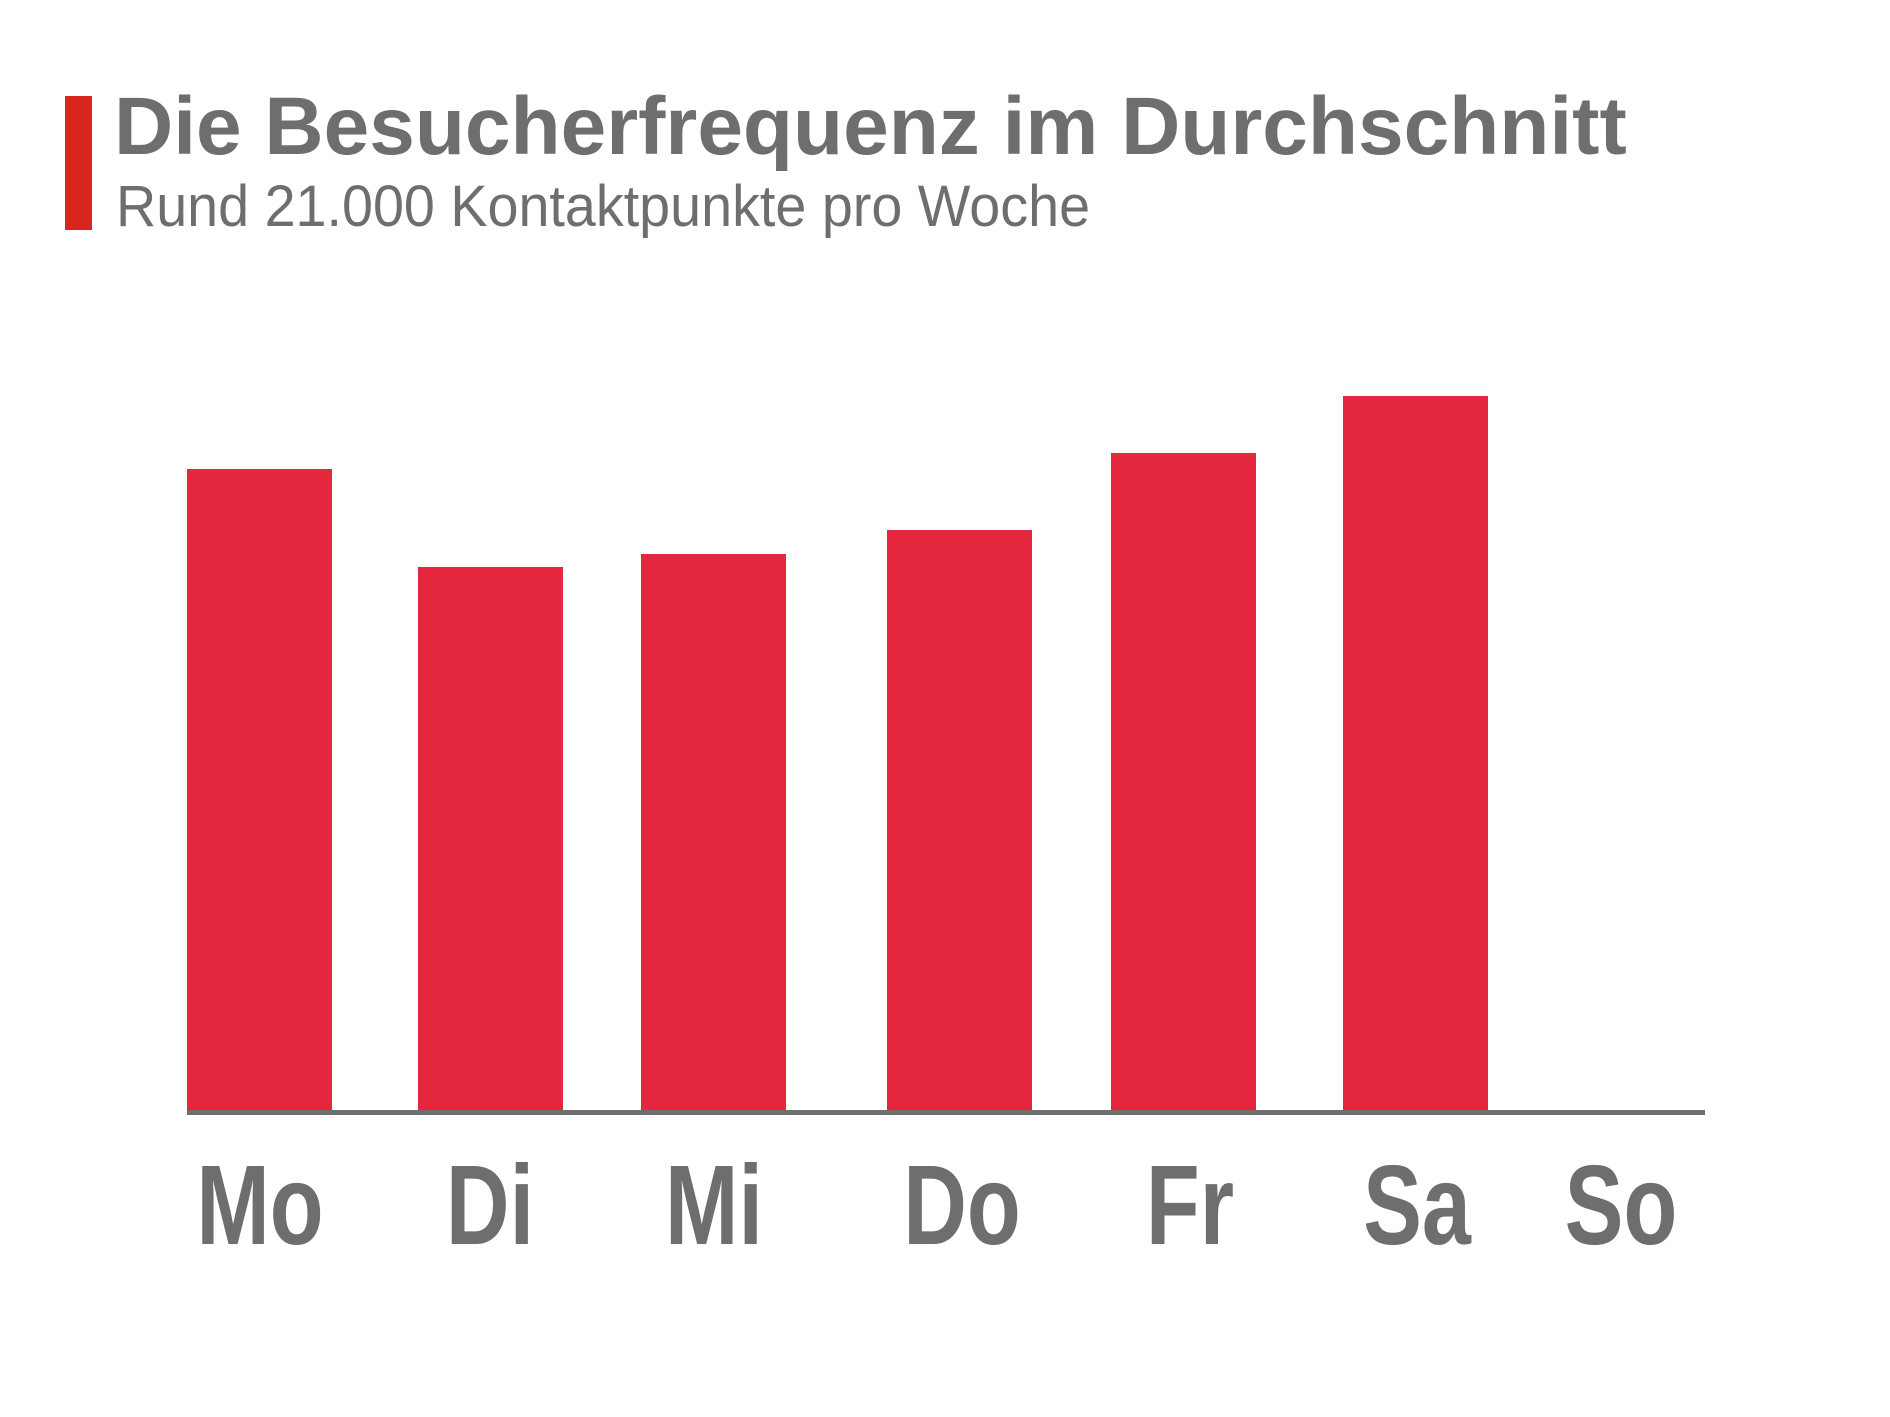 The height and width of the screenshot is (1417, 1890). I want to click on bar-mi, so click(713, 832).